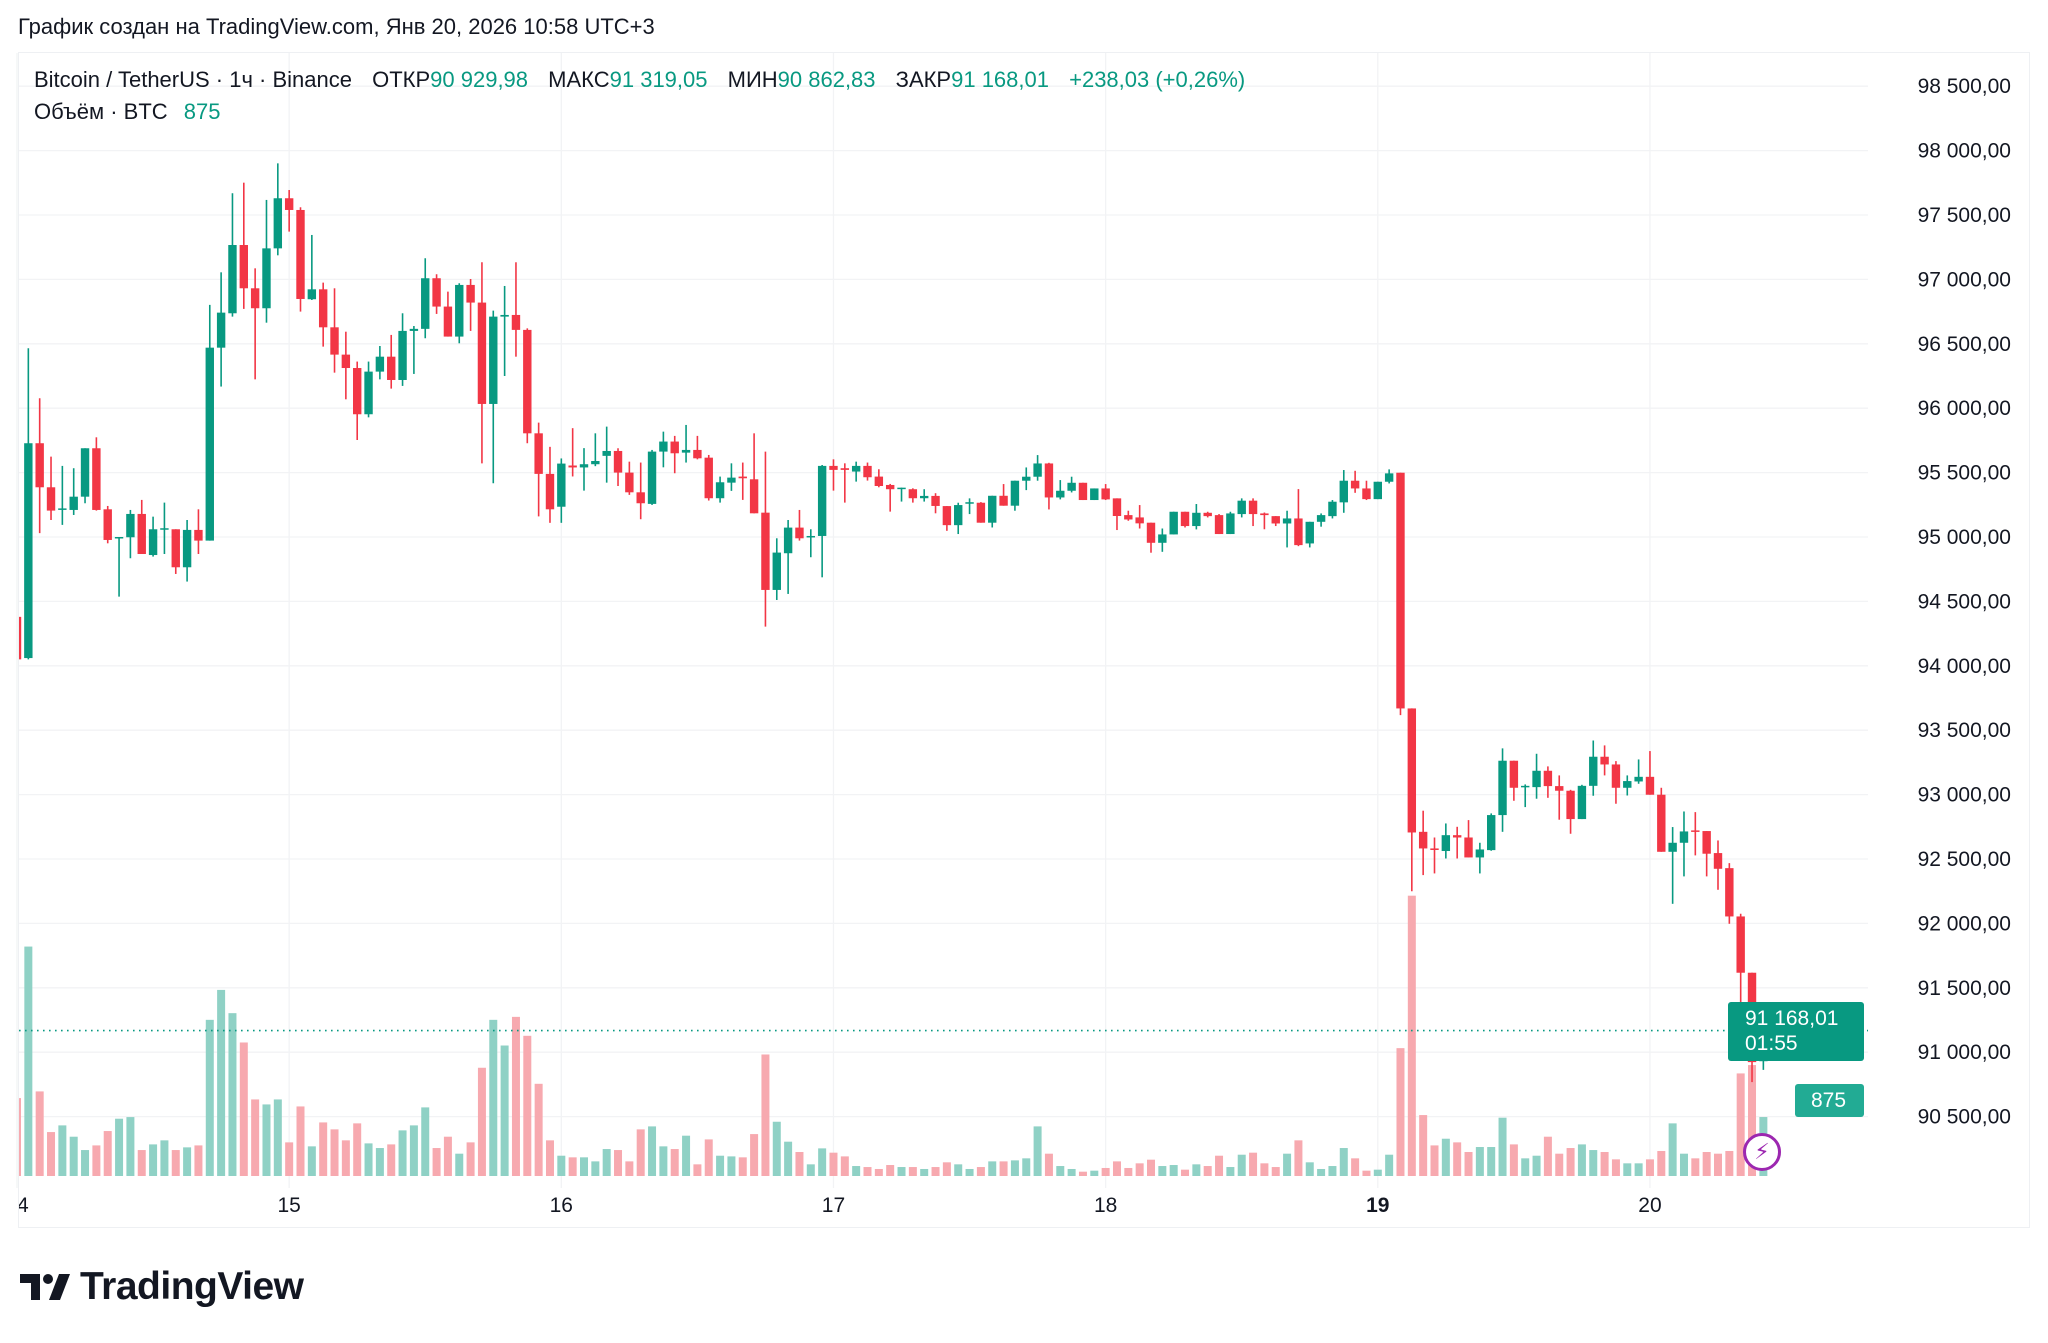 This screenshot has width=2048, height=1343. What do you see at coordinates (833, 1205) in the screenshot?
I see `time-tick-label: 17` at bounding box center [833, 1205].